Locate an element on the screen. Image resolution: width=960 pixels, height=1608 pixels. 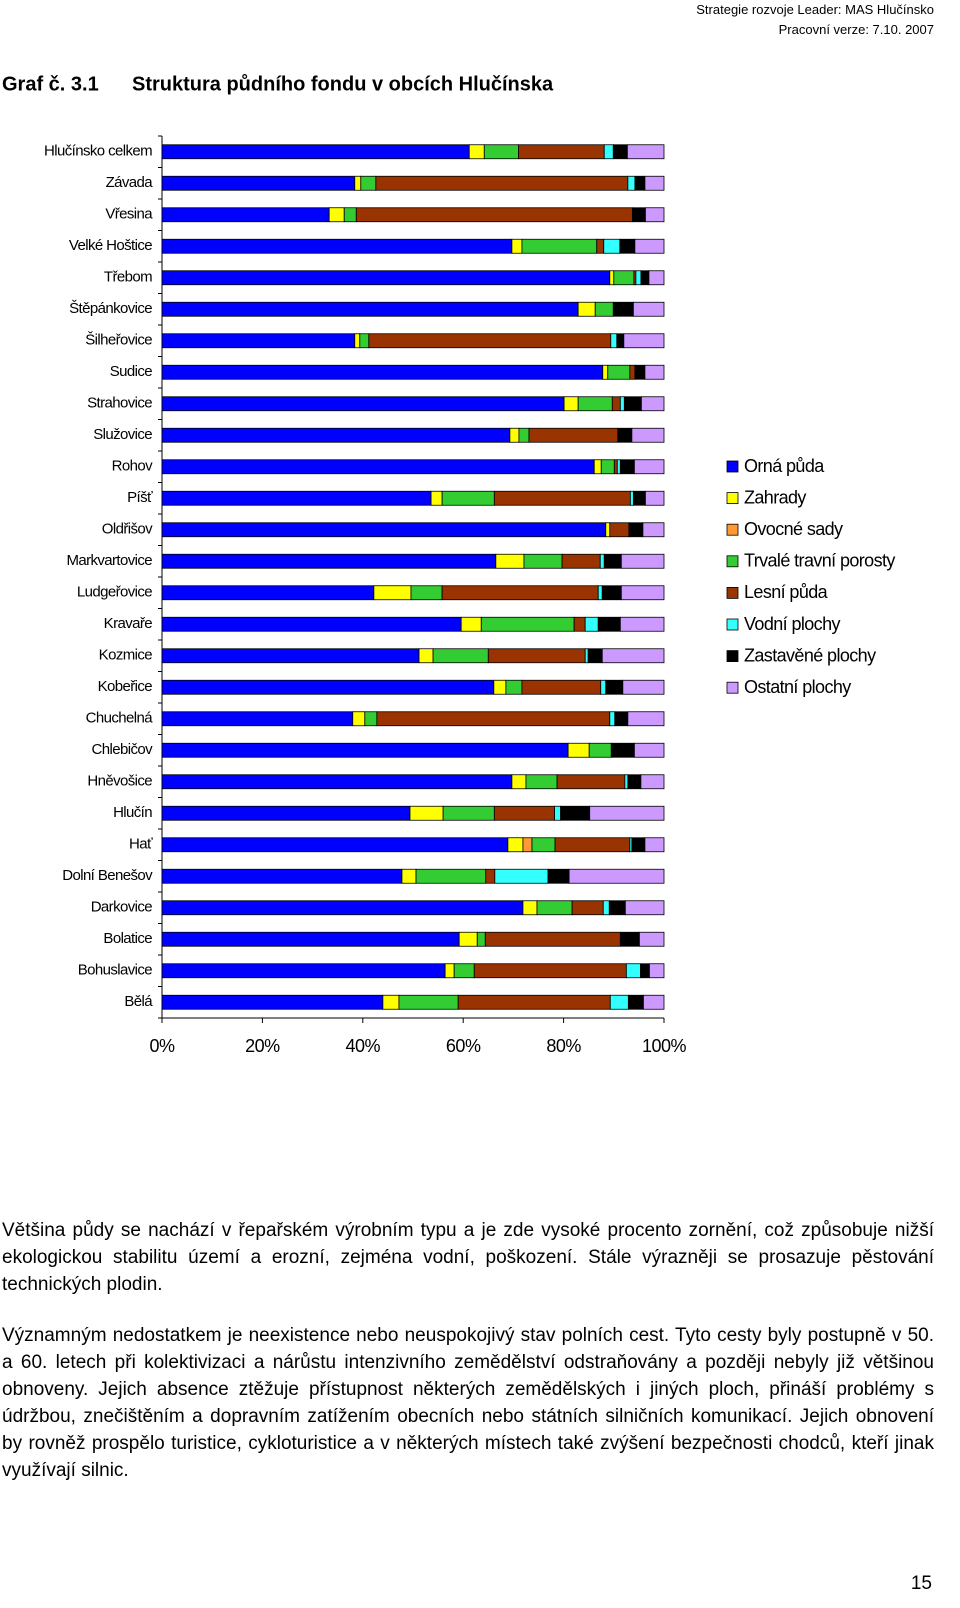
y-tick-label: Služovice is located at coordinates (122, 434).